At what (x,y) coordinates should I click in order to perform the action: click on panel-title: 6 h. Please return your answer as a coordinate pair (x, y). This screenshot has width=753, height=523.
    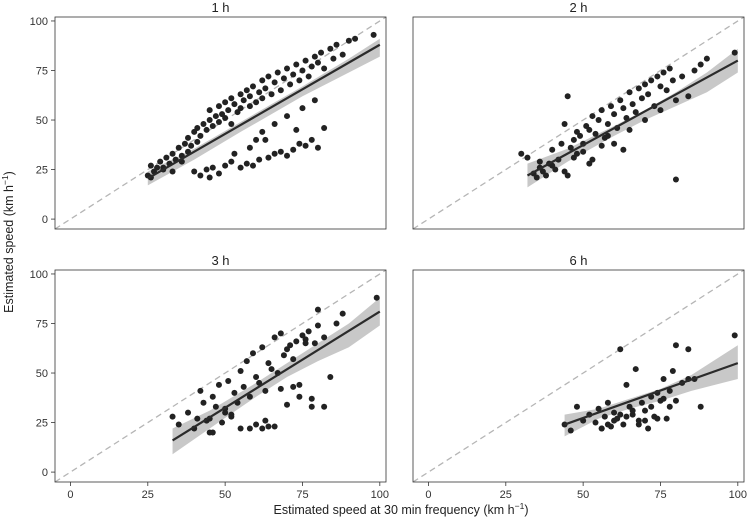
    Looking at the image, I should click on (578, 260).